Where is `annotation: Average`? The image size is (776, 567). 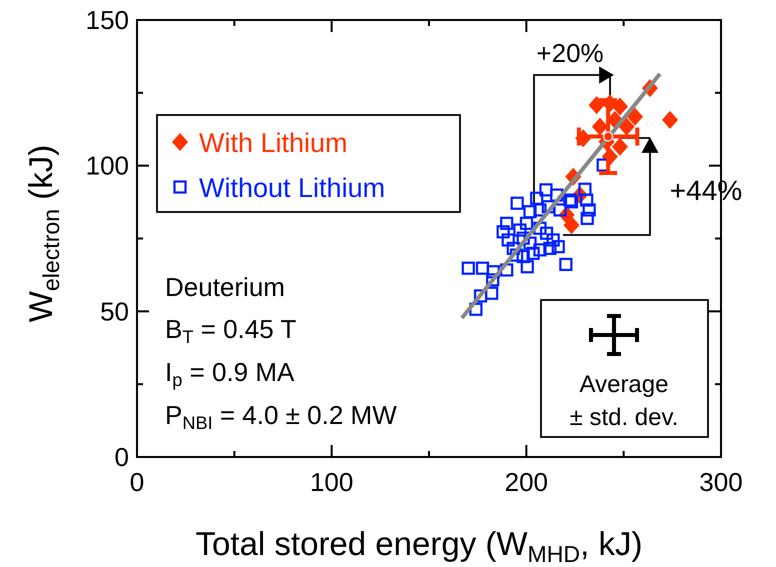
annotation: Average is located at coordinates (624, 384).